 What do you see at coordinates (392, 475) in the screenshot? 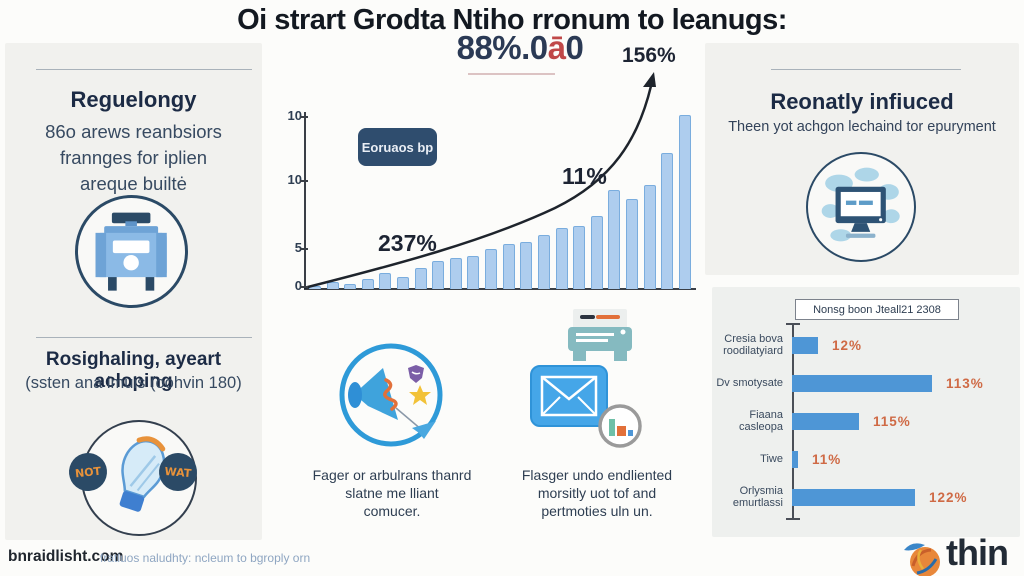
I see `caption-line: Fager or arbulrans thanrd` at bounding box center [392, 475].